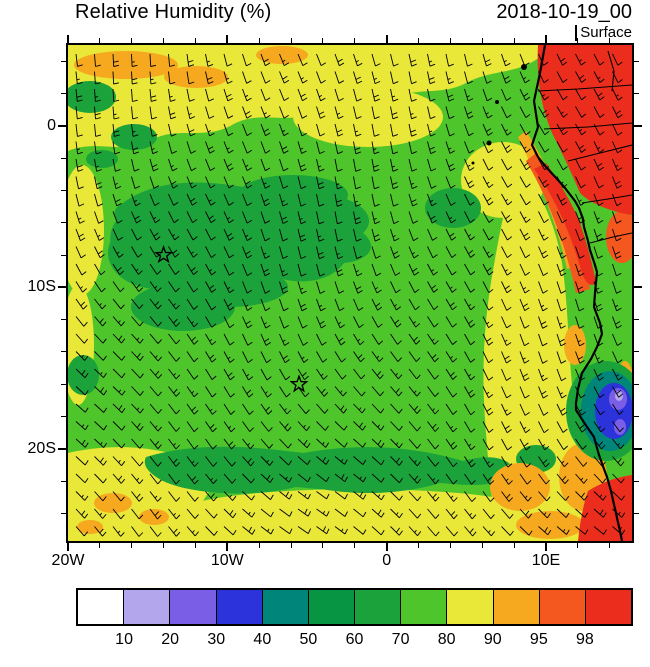 This screenshot has height=667, width=650. Describe the element at coordinates (584, 147) in the screenshot. I see `country-borders` at that location.